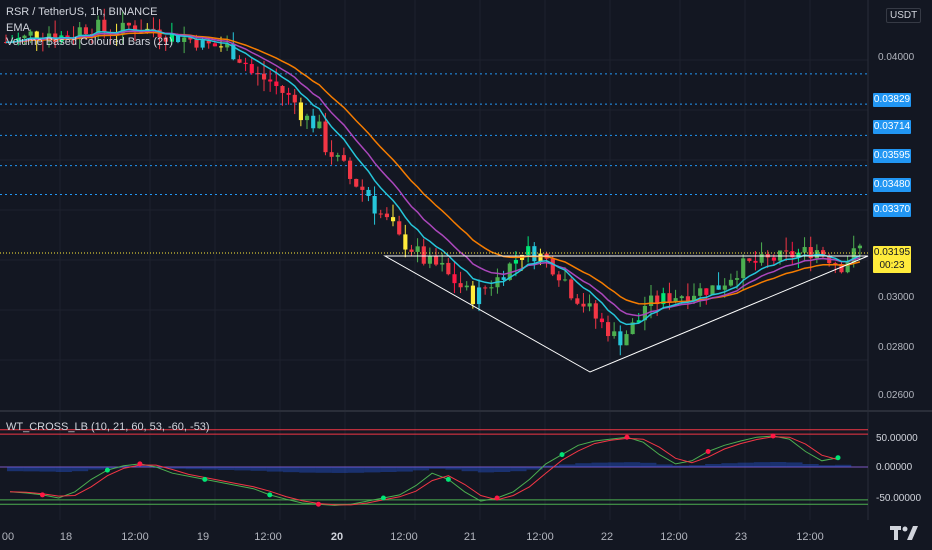 The width and height of the screenshot is (932, 550). What do you see at coordinates (896, 297) in the screenshot?
I see `y-tick-1: 0.03000` at bounding box center [896, 297].